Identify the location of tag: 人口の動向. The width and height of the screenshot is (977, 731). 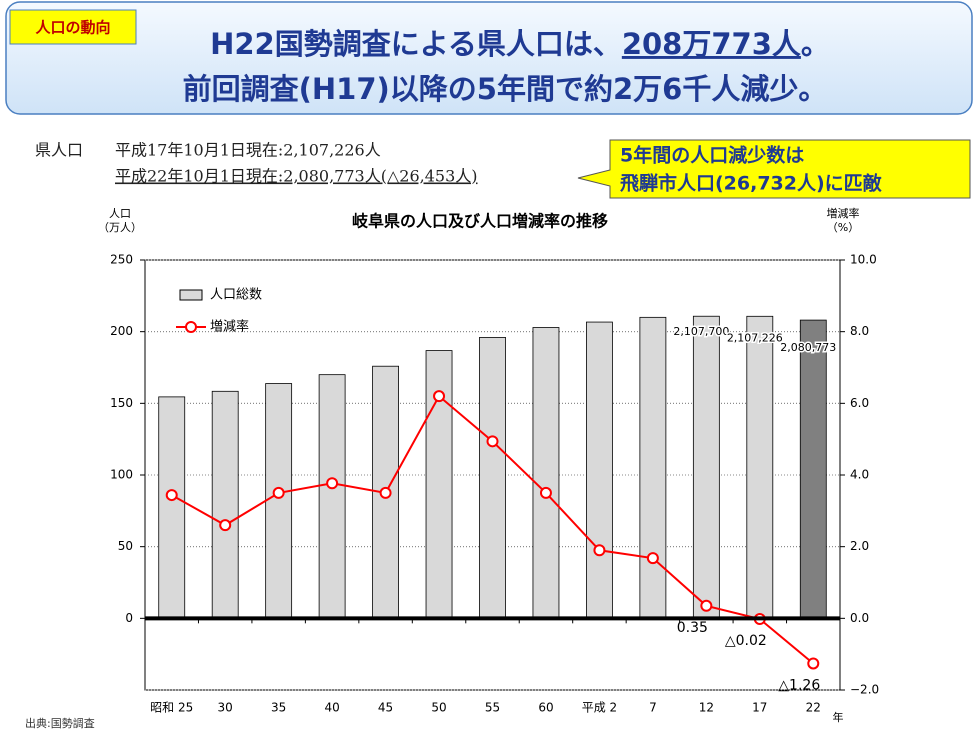
(72, 28).